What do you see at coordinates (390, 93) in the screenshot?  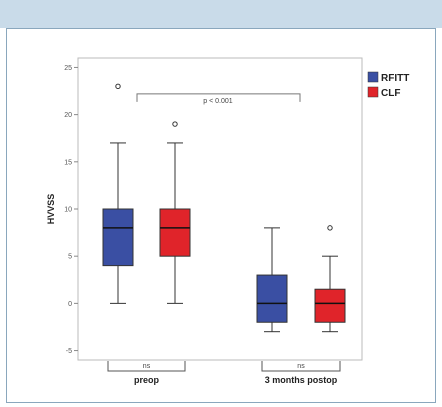 I see `legend-label: CLF` at bounding box center [390, 93].